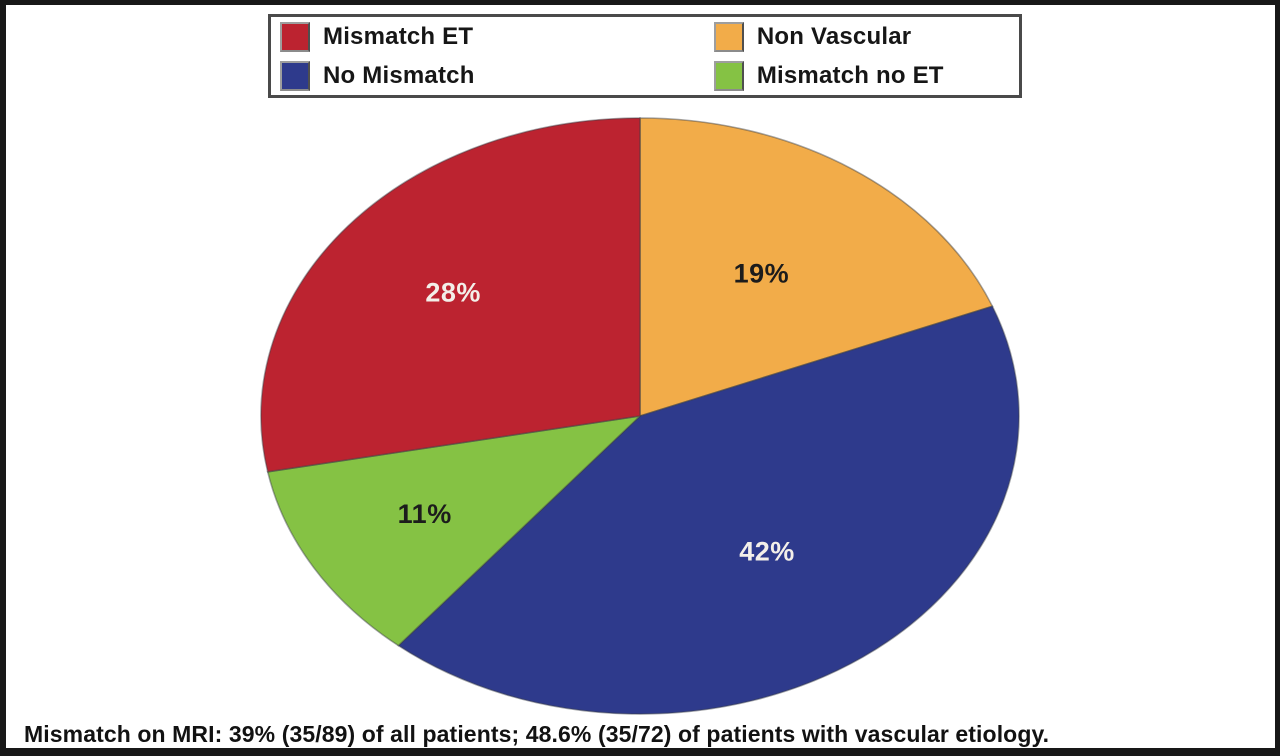 The height and width of the screenshot is (756, 1280). I want to click on pie-slice-label: 42%, so click(767, 552).